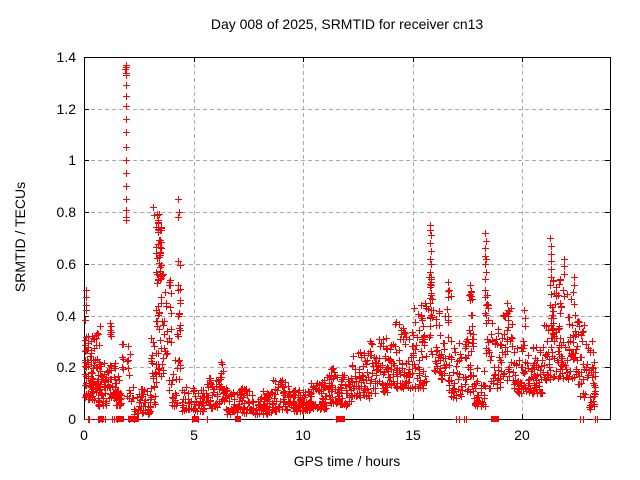 The width and height of the screenshot is (640, 480). I want to click on y-tick-label-1.2: 1.2, so click(66, 109).